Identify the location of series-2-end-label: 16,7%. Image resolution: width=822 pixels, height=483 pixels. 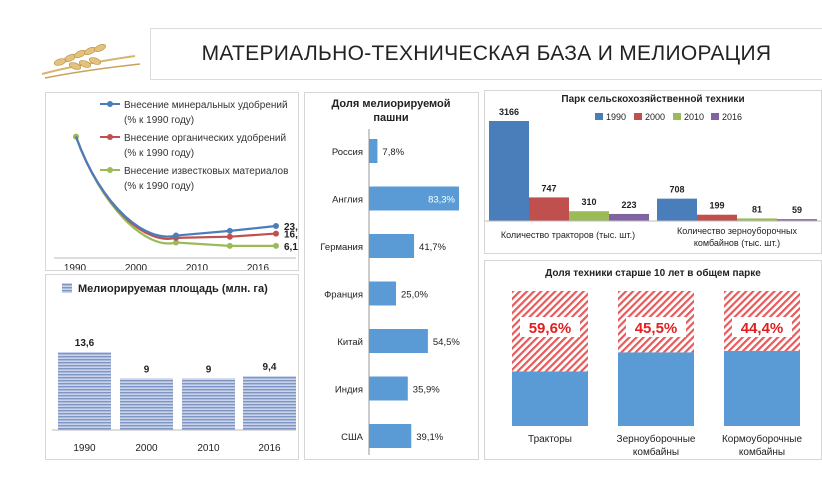
(291, 235).